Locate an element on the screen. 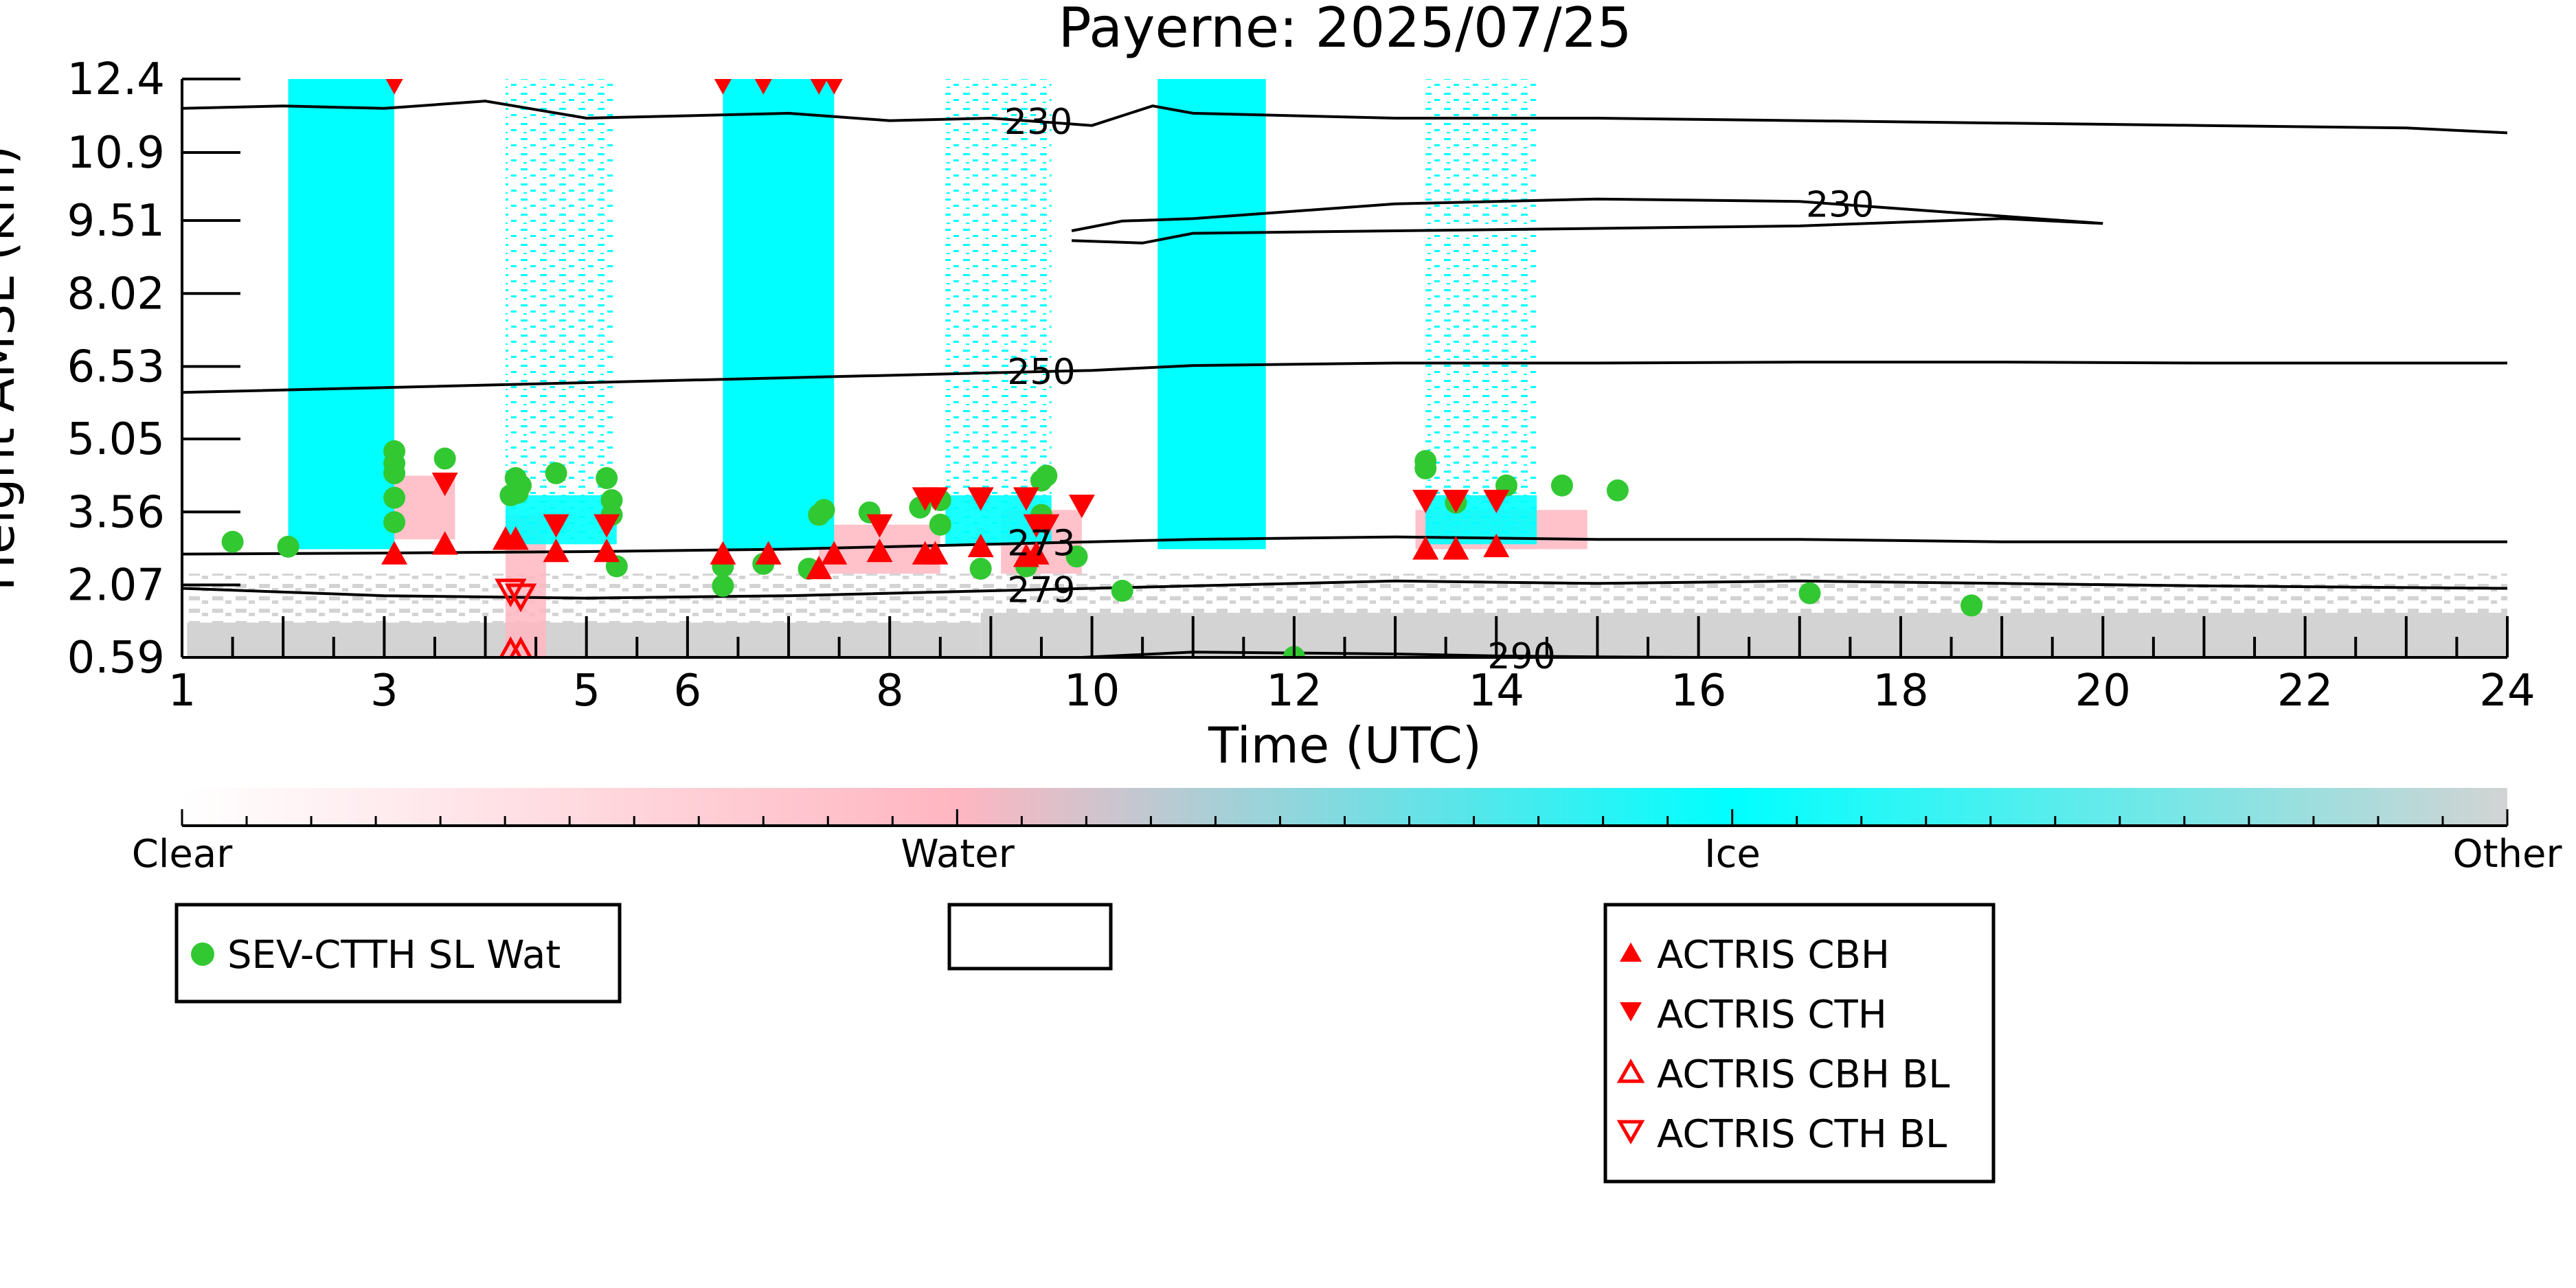 This screenshot has height=1288, width=2576. y-tick-label: 6.53 is located at coordinates (116, 367).